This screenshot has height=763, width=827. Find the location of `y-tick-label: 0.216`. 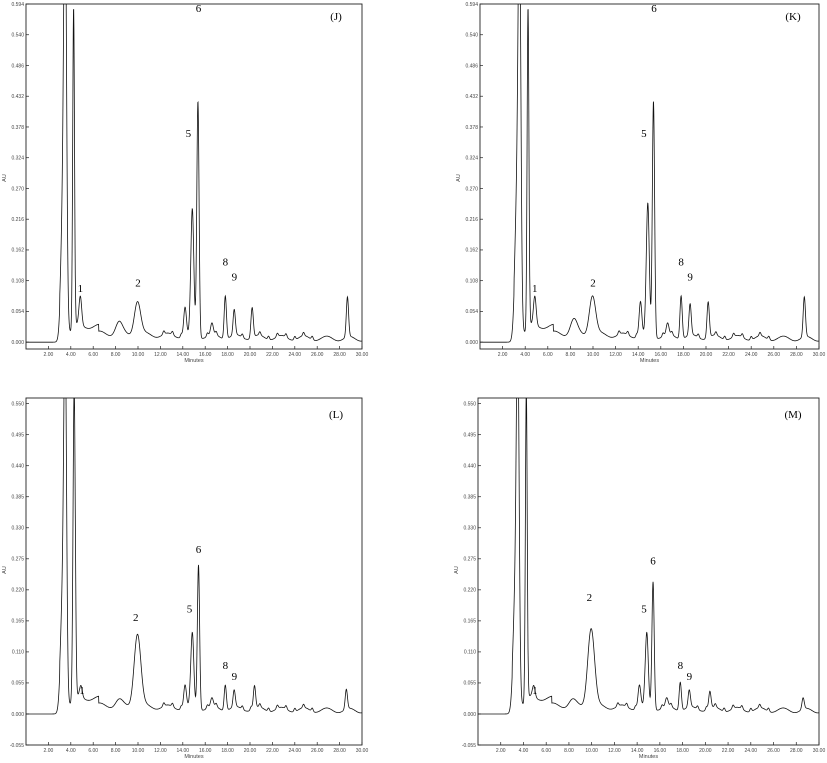

y-tick-label: 0.216 is located at coordinates (471, 220).